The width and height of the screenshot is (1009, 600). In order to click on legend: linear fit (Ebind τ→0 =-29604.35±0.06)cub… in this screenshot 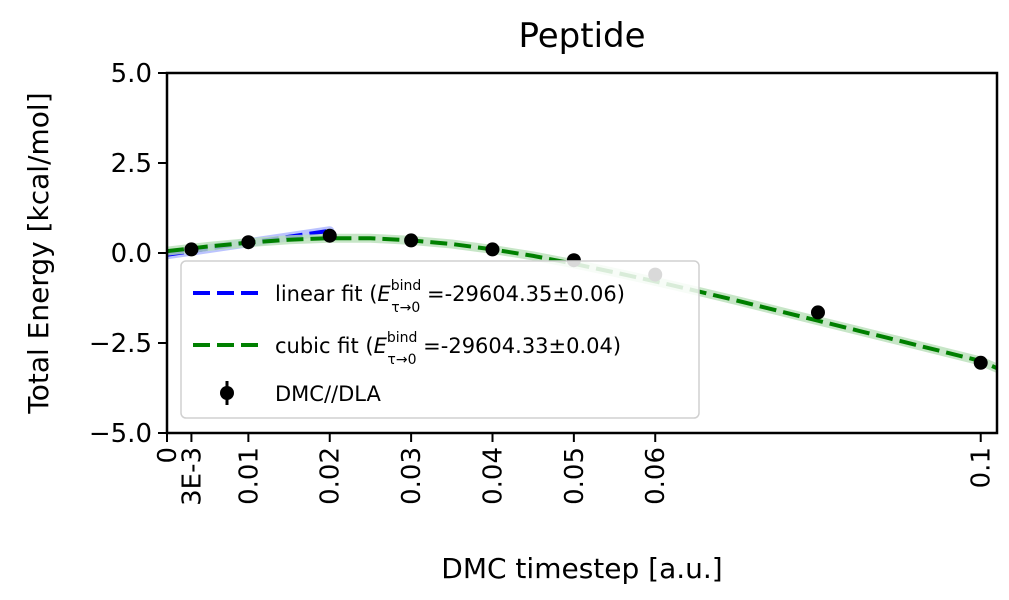, I will do `click(440, 339)`.